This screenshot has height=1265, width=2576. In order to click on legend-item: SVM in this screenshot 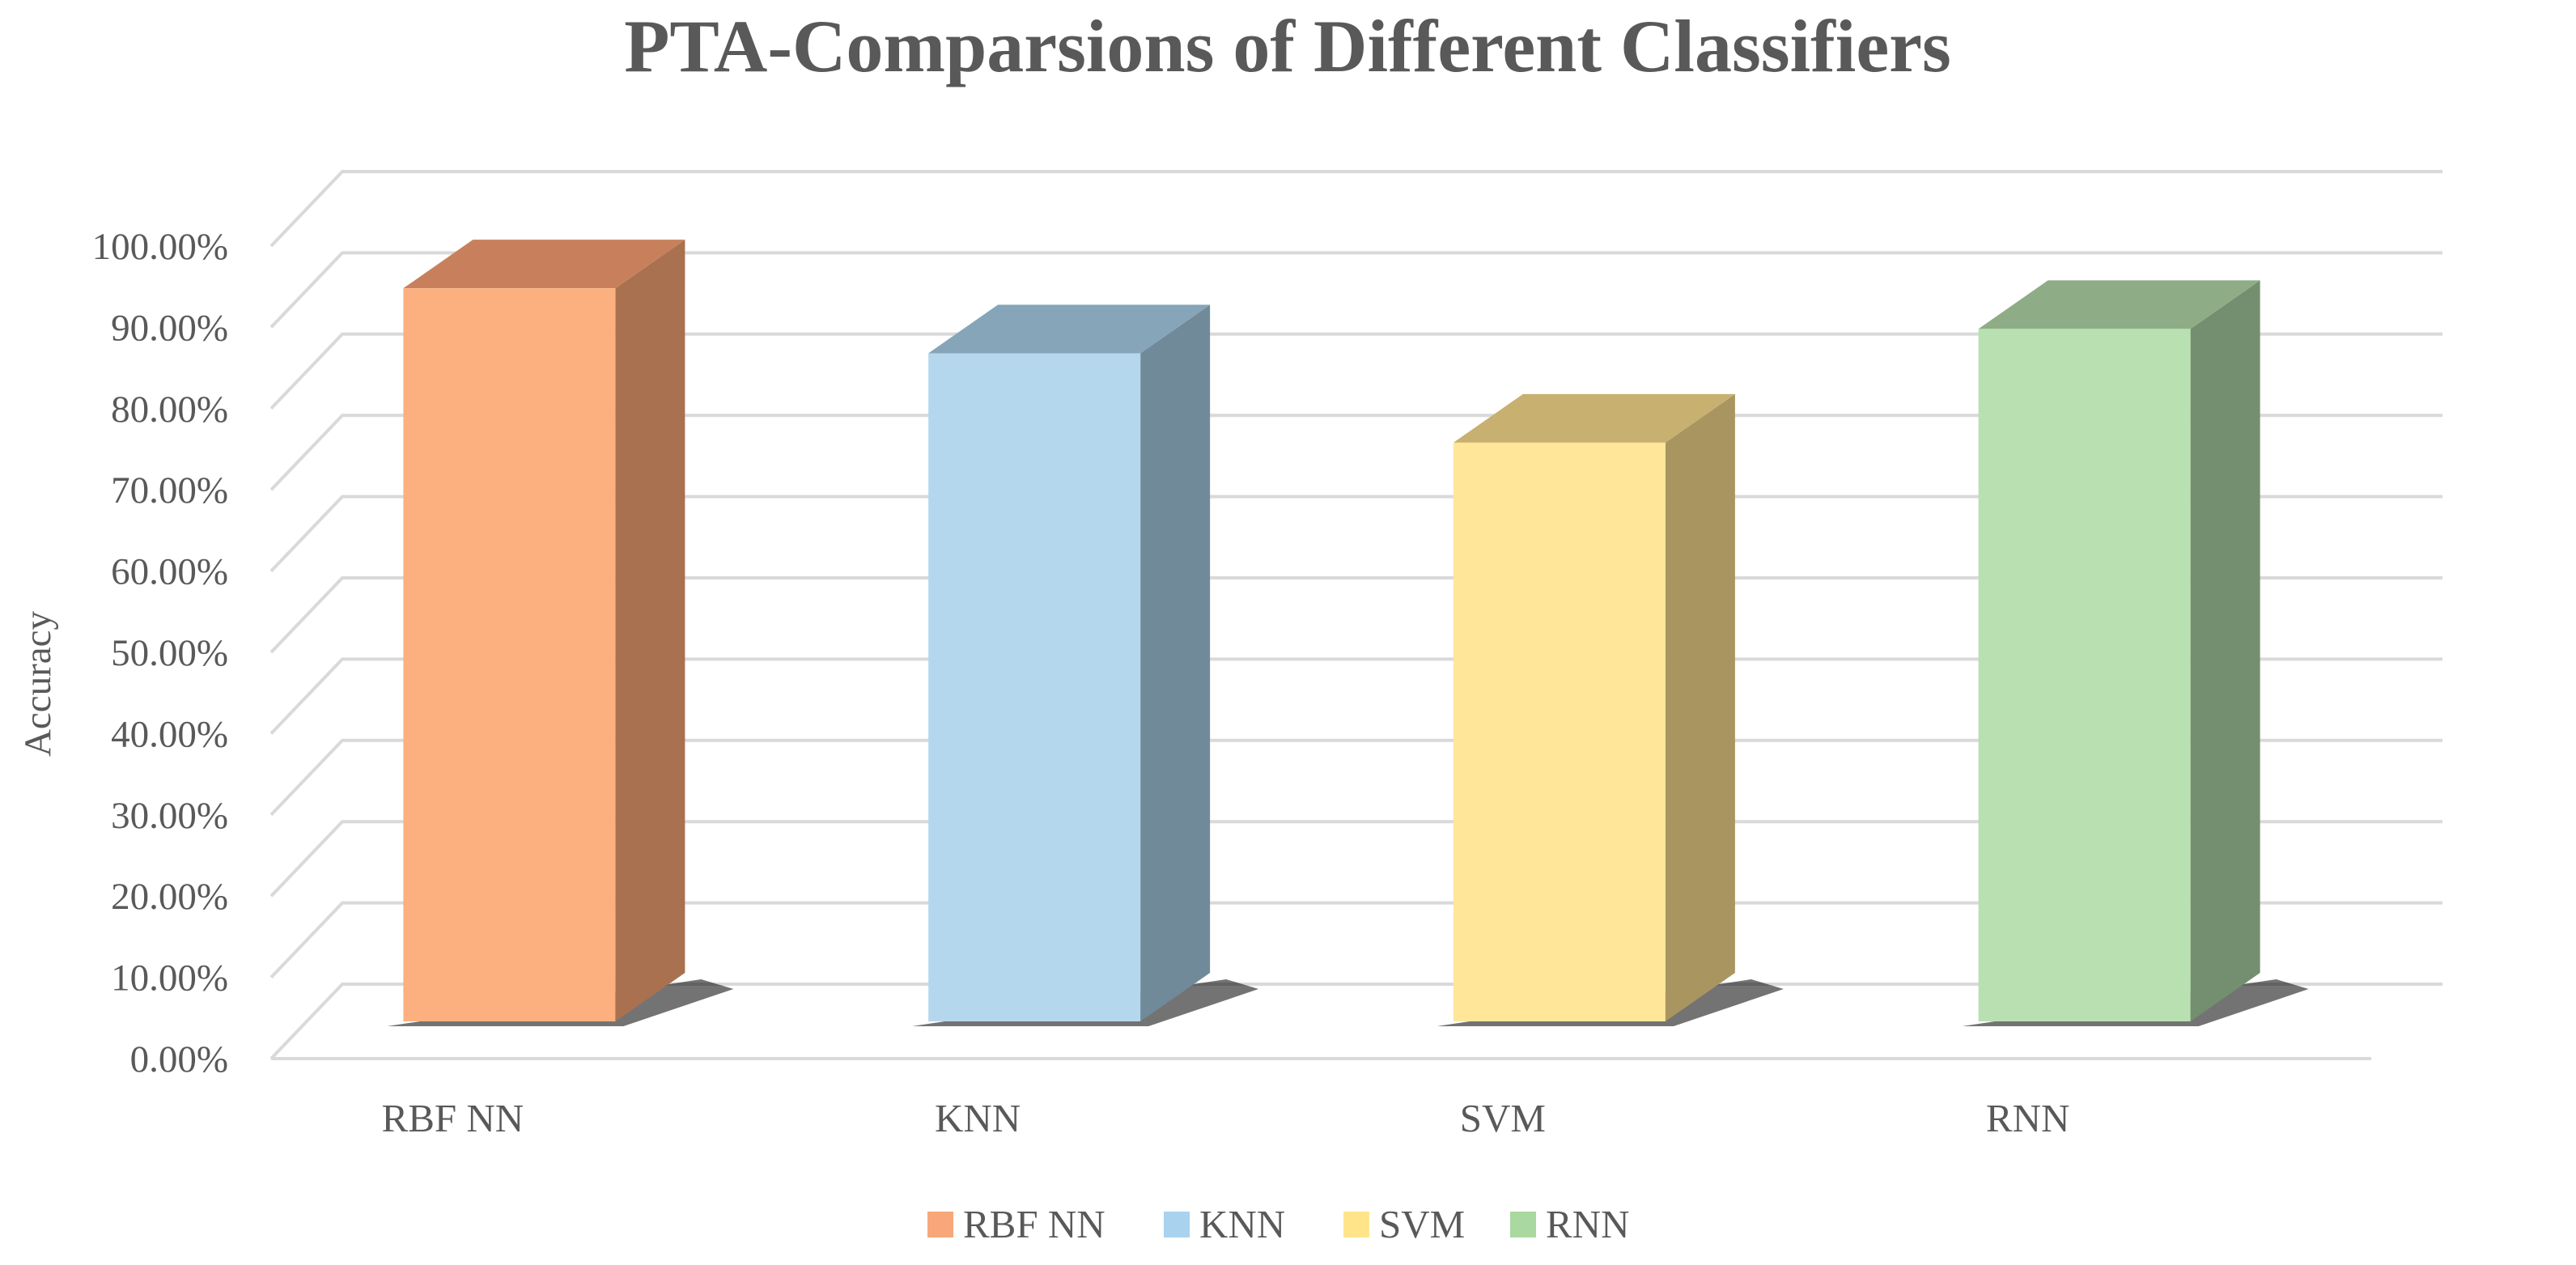, I will do `click(1404, 1224)`.